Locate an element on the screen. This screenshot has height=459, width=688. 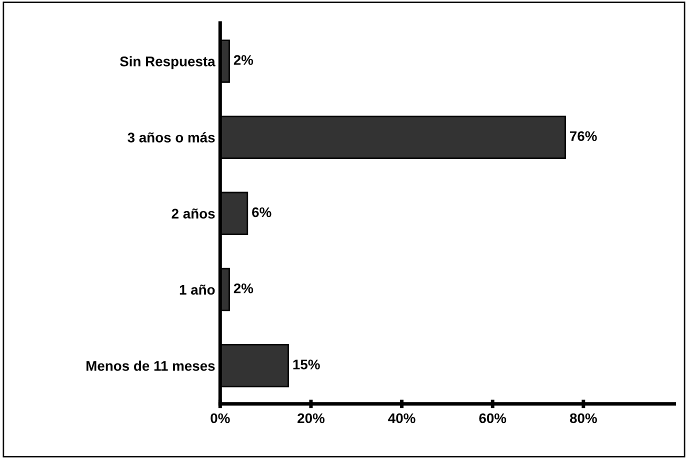
y-tick-label: Menos de 11 meses is located at coordinates (150, 365).